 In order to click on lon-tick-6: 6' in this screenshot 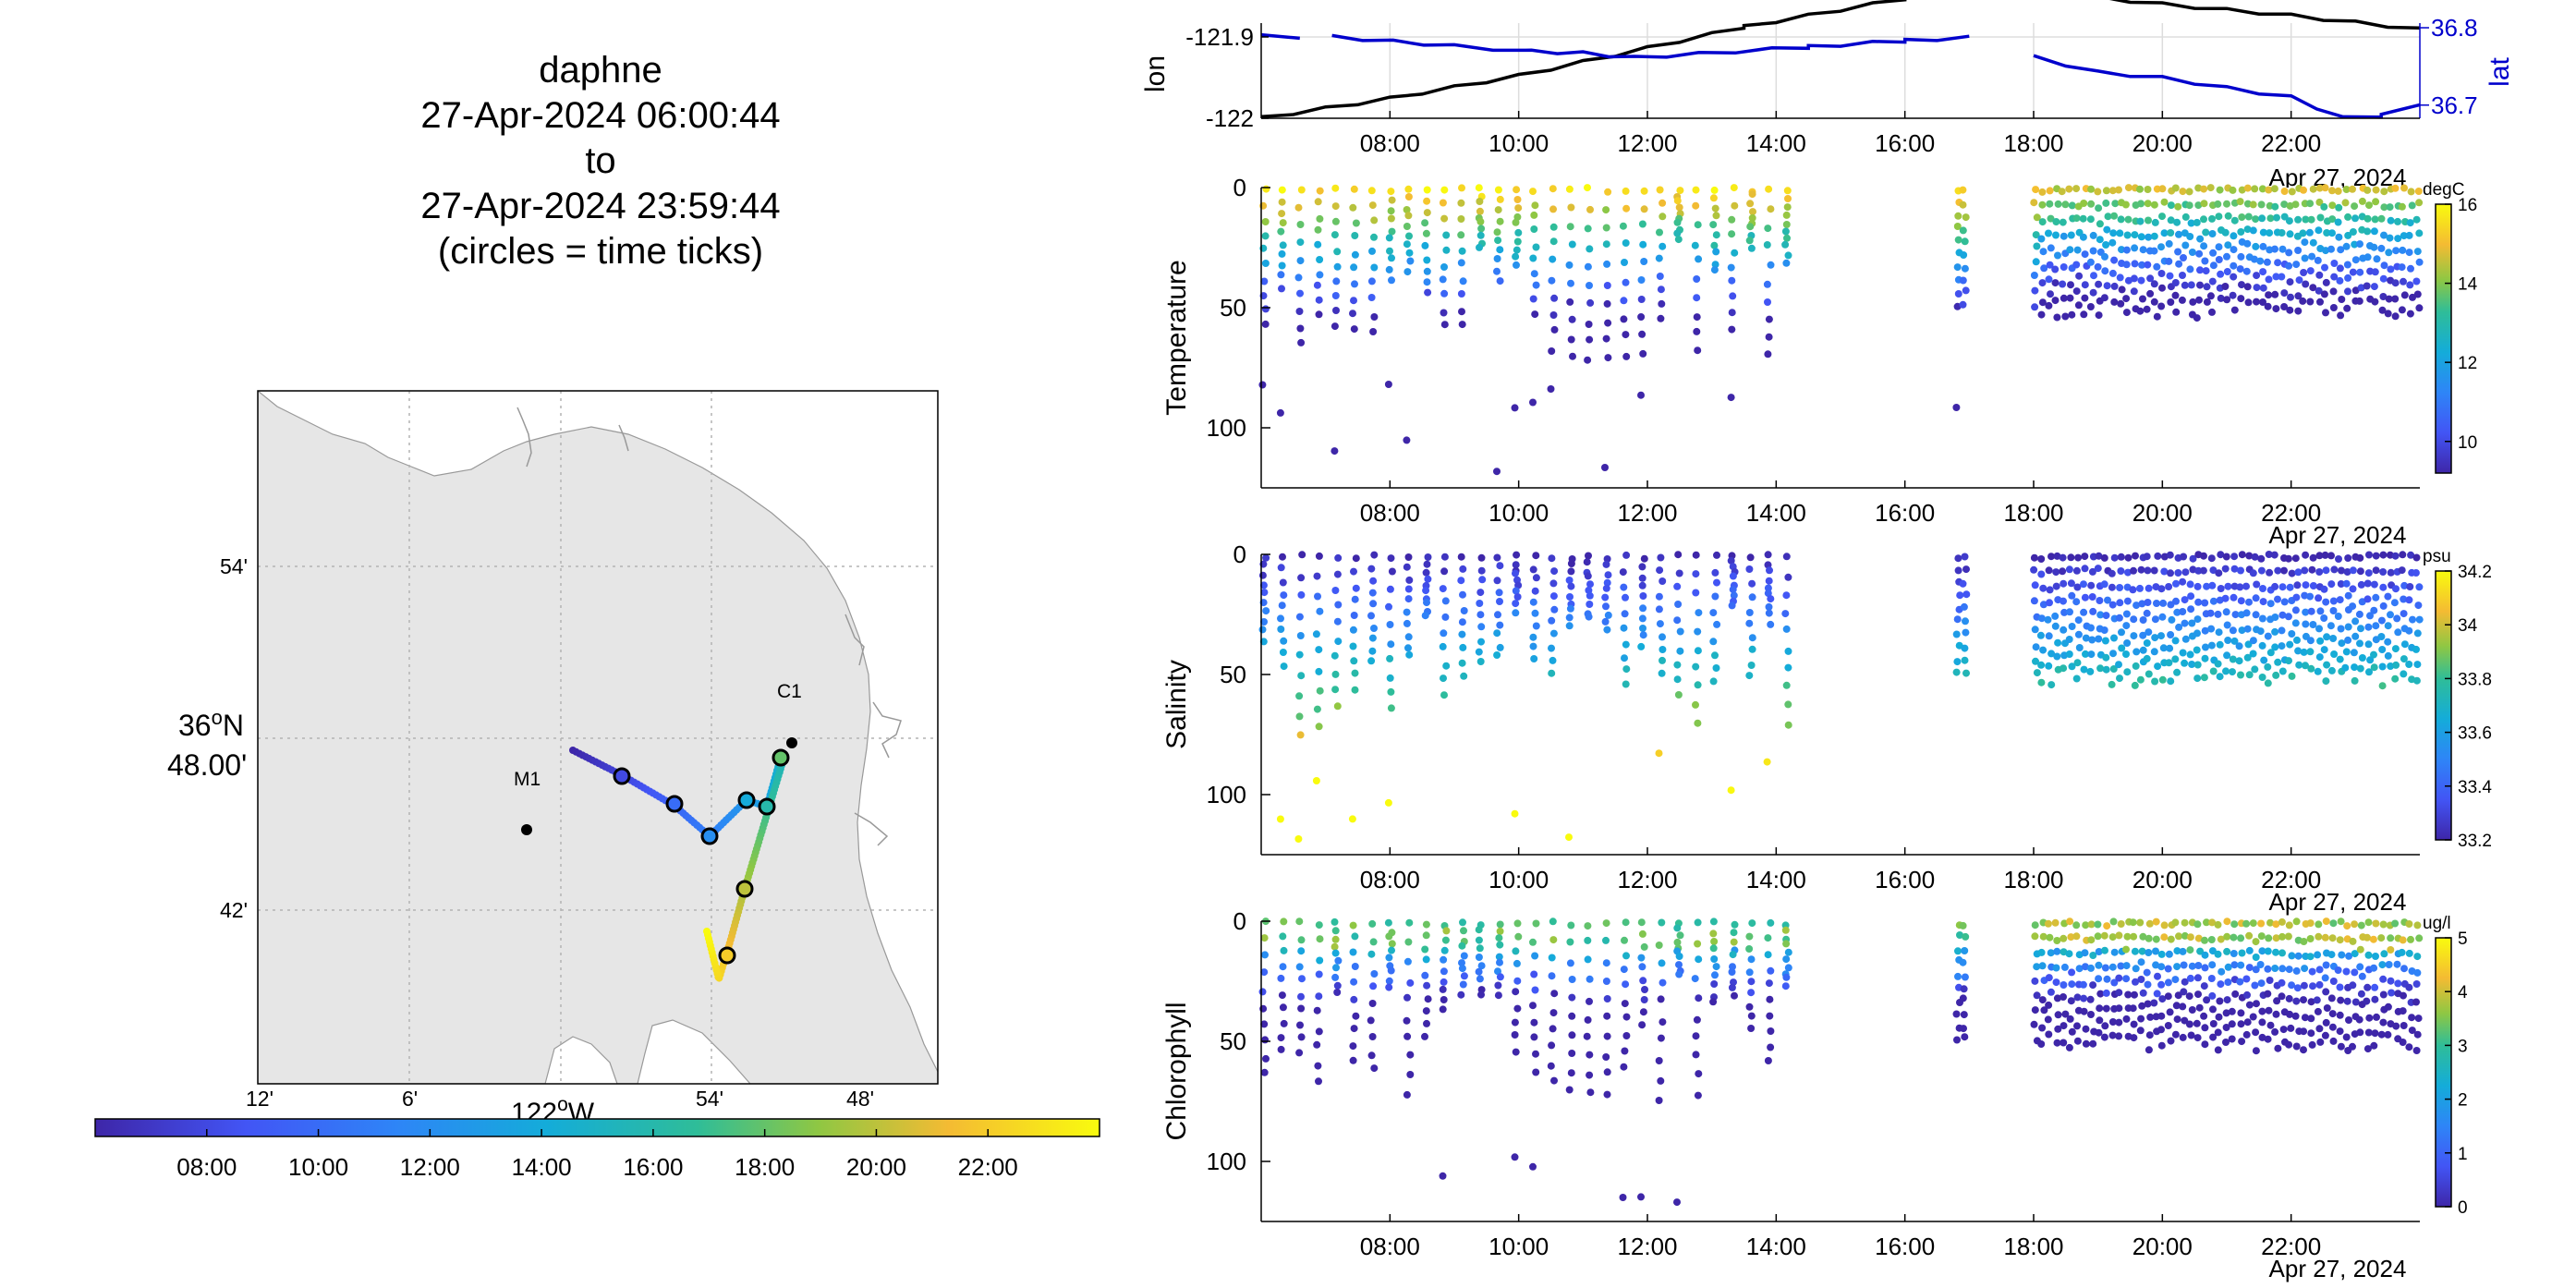, I will do `click(410, 1099)`.